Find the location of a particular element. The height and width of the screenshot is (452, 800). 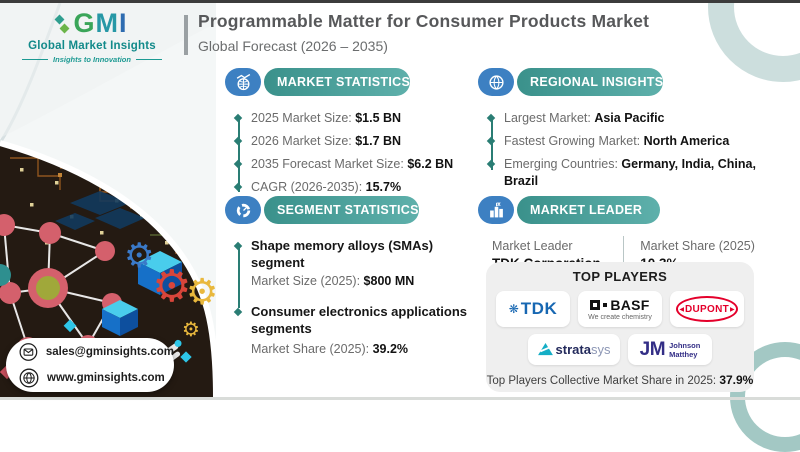

list-item: CAGR (2026-2035): 15.7% is located at coordinates (352, 189).